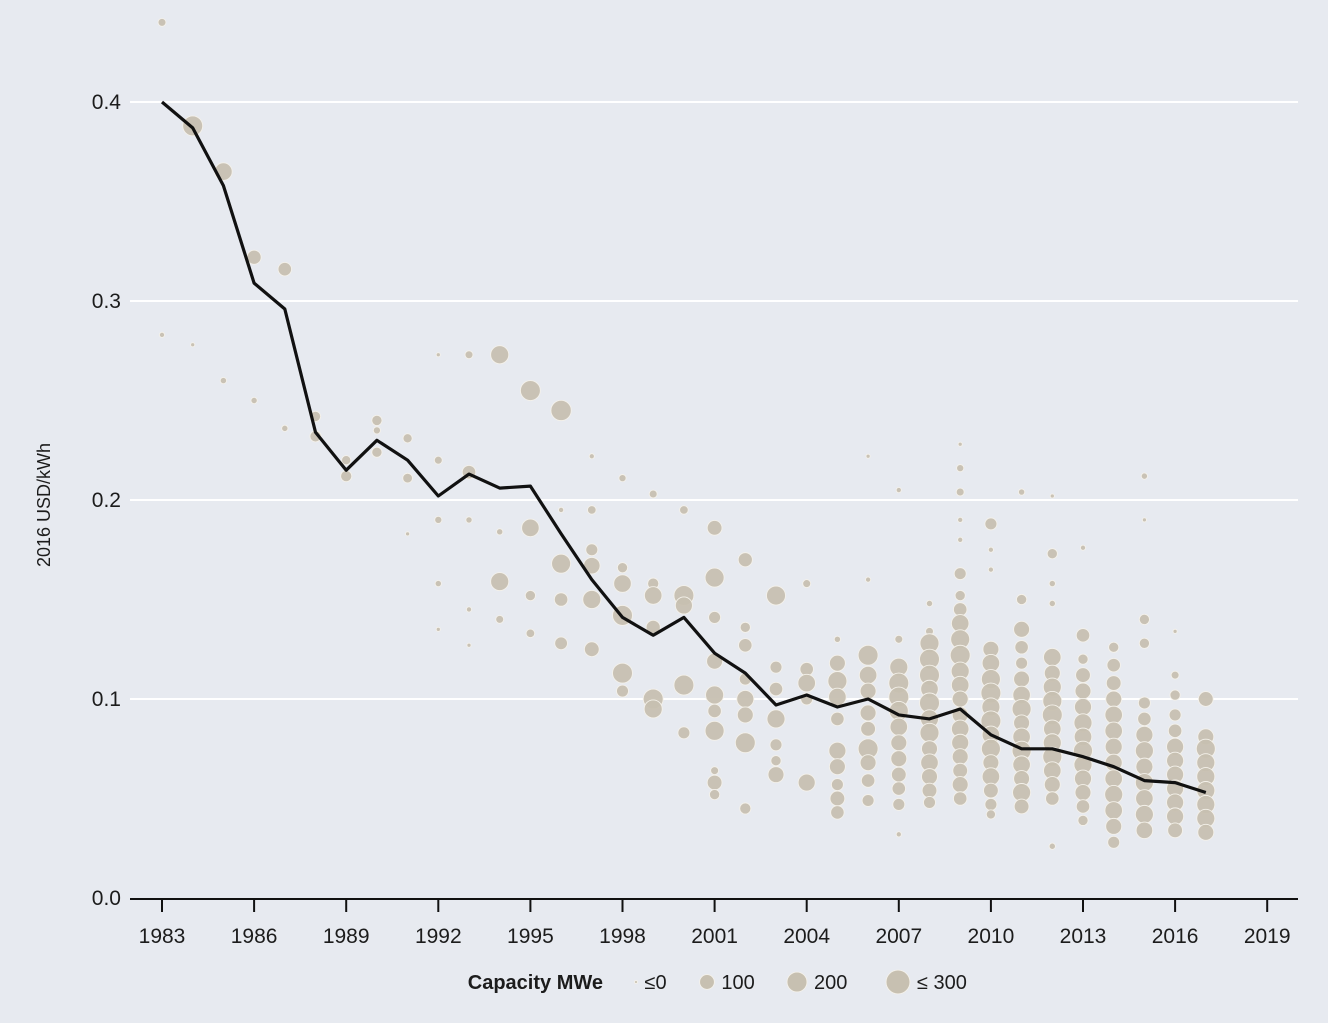  What do you see at coordinates (1175, 936) in the screenshot?
I see `x-tick-label: 2016` at bounding box center [1175, 936].